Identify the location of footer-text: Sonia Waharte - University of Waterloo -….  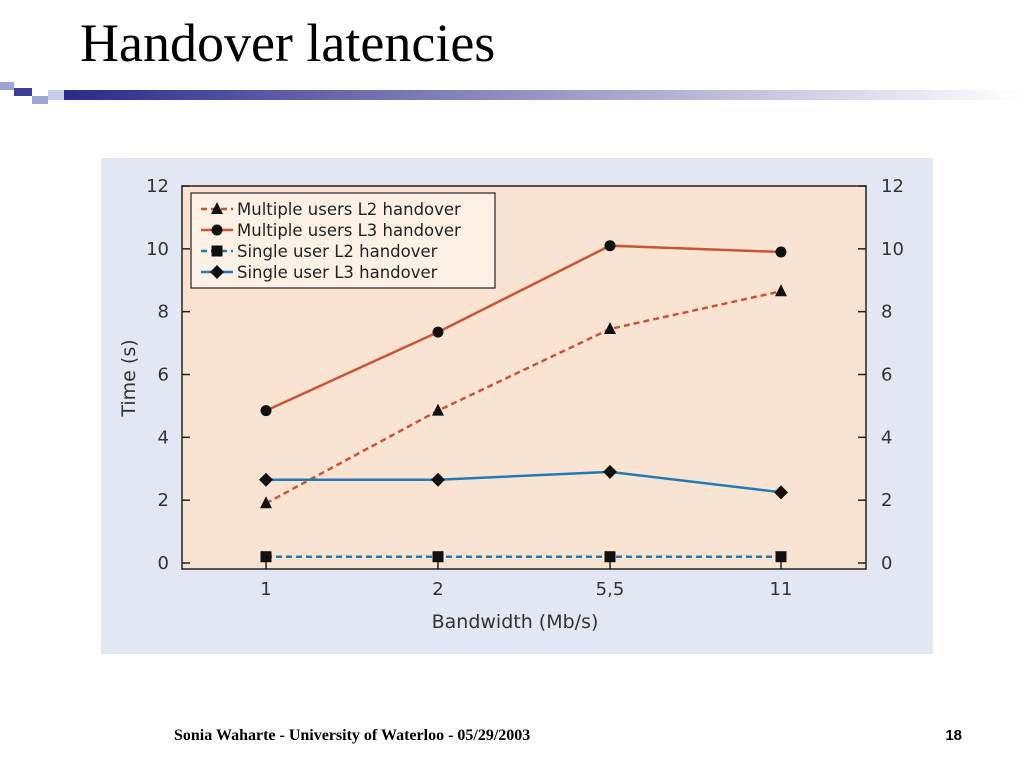
(352, 735).